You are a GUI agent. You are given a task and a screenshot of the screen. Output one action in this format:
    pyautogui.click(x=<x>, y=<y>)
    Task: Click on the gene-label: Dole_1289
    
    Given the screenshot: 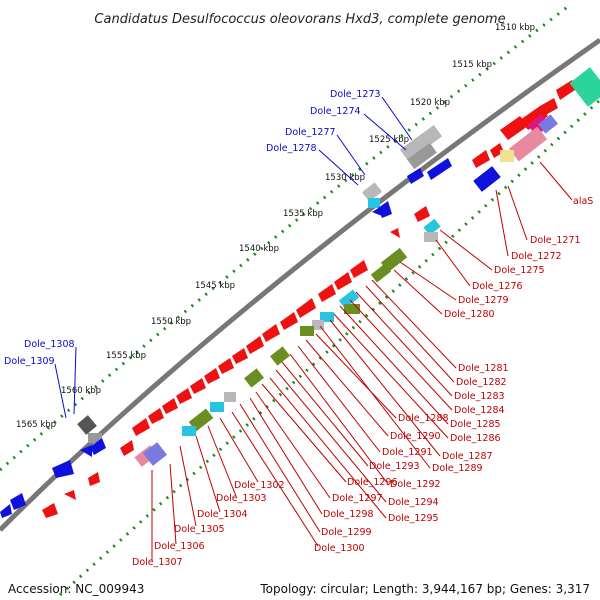 What is the action you would take?
    pyautogui.click(x=457, y=468)
    